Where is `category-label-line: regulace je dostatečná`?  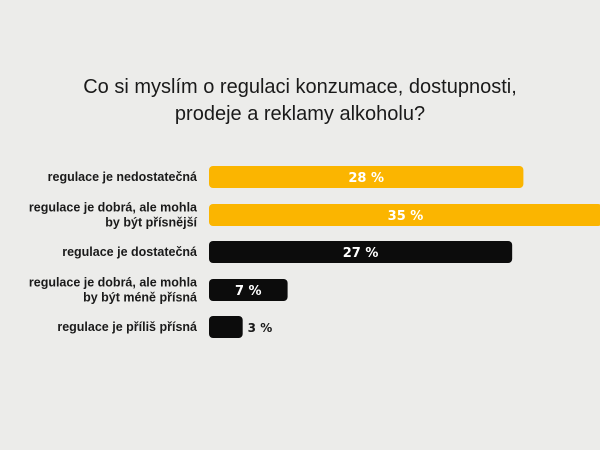
category-label-line: regulace je dostatečná is located at coordinates (129, 252).